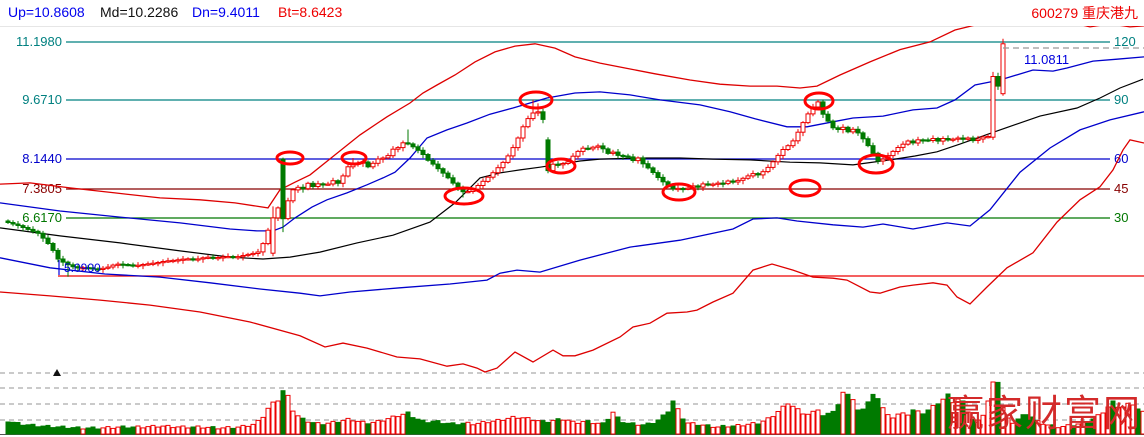 This screenshot has width=1144, height=437. Describe the element at coordinates (585, 148) in the screenshot. I see `annotation-circles` at that location.